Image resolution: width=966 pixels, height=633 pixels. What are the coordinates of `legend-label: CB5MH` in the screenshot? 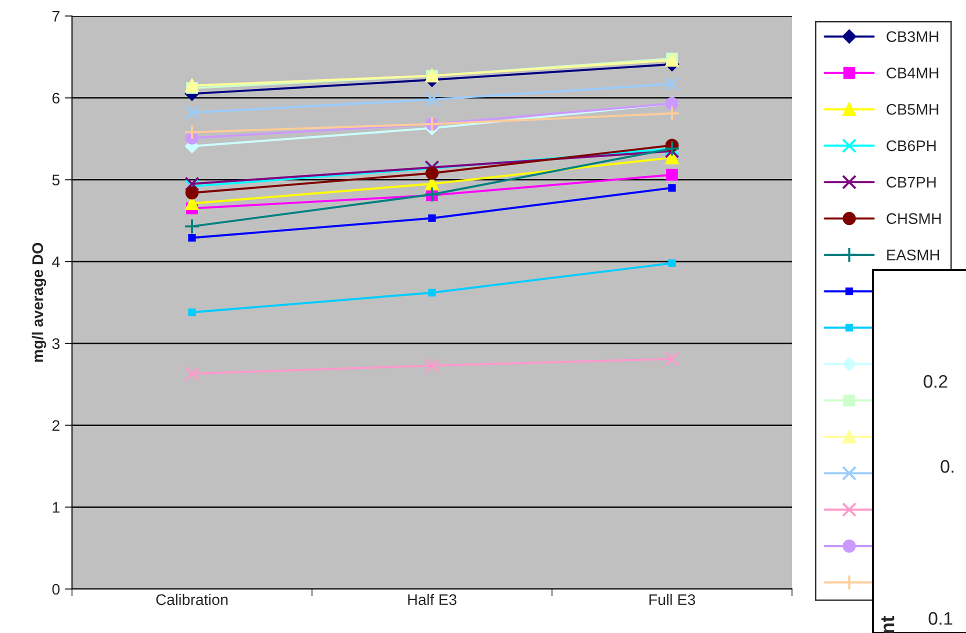 It's located at (912, 109).